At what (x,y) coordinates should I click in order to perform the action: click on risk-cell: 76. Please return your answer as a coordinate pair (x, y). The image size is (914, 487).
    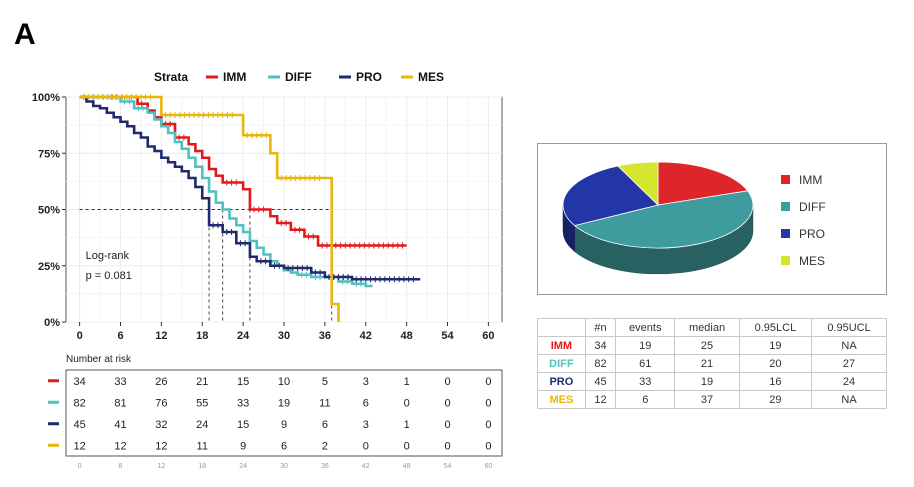
    Looking at the image, I should click on (161, 403).